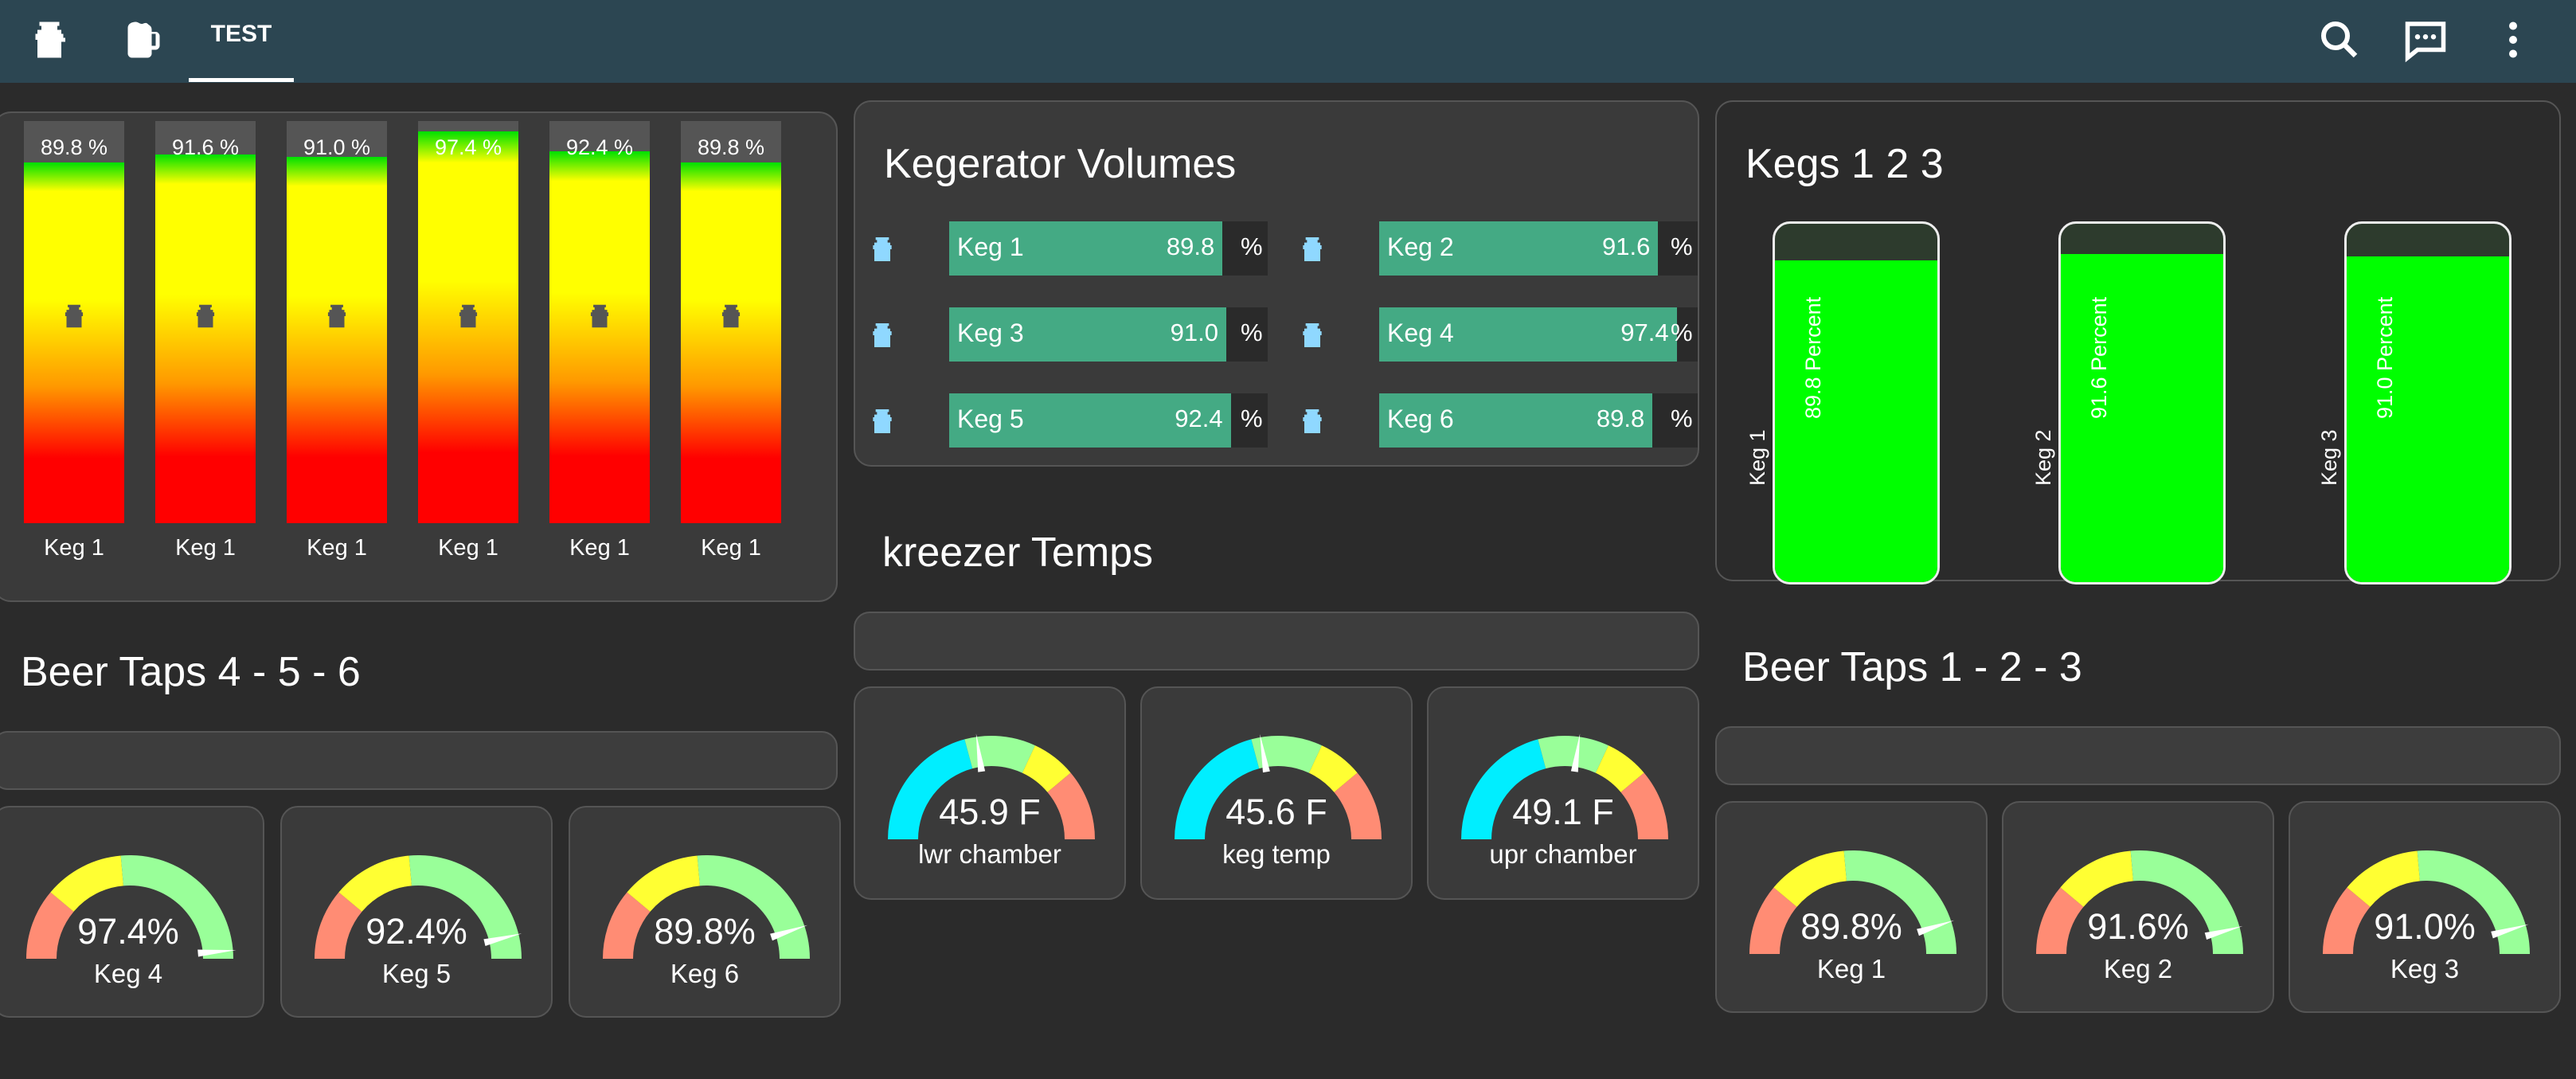  Describe the element at coordinates (989, 854) in the screenshot. I see `gauge-label: lwr chamber` at that location.